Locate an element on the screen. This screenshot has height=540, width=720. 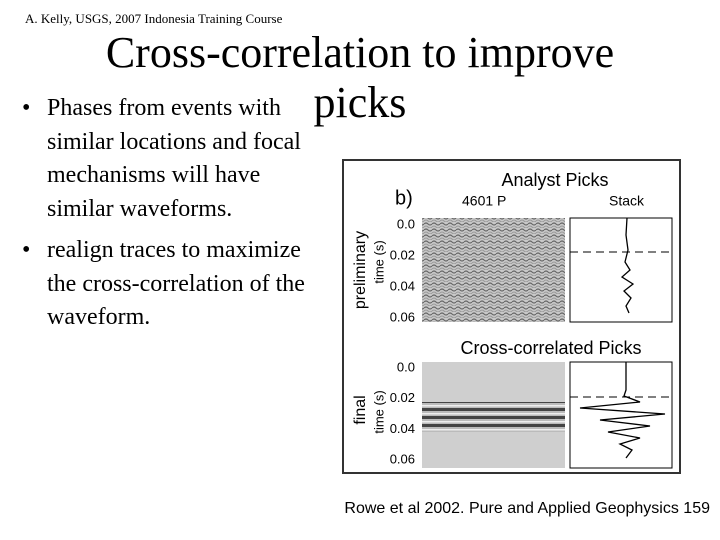
trace-image is located at coordinates (493, 270).